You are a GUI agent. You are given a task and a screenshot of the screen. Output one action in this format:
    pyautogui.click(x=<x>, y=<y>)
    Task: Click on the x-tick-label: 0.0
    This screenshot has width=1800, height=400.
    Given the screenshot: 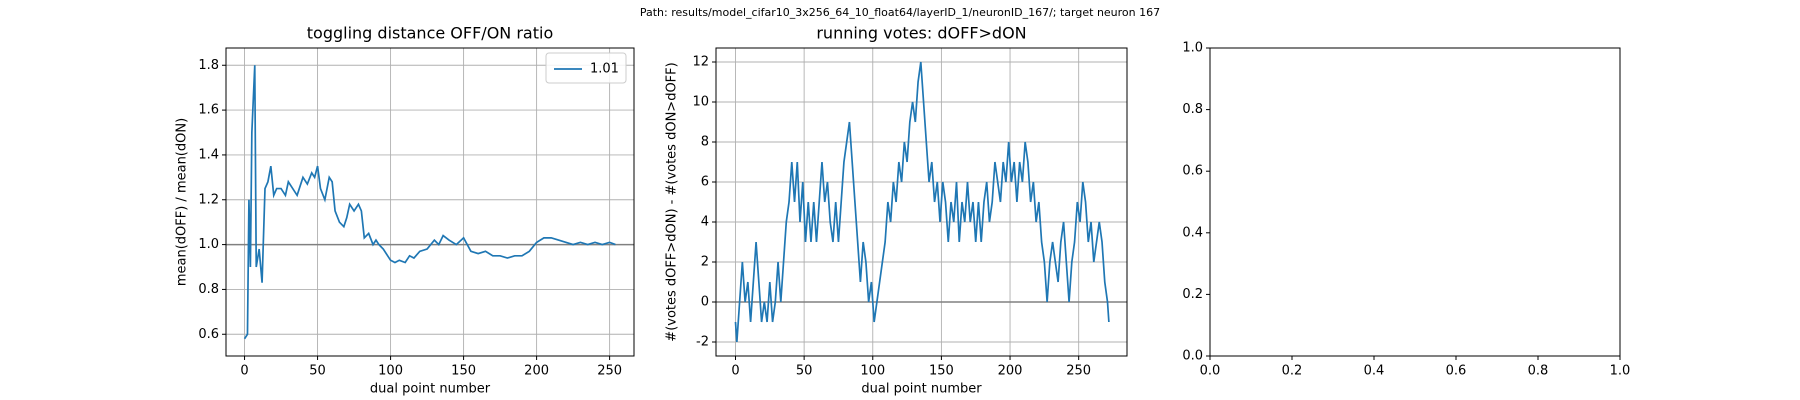 What is the action you would take?
    pyautogui.click(x=1210, y=371)
    